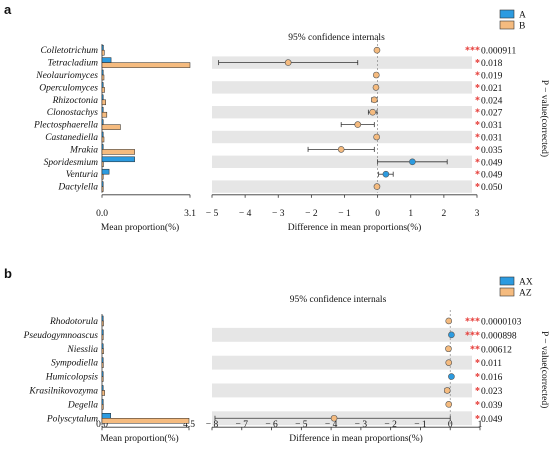  What do you see at coordinates (245, 214) in the screenshot?
I see `panel-a-right-tick-label: − 4` at bounding box center [245, 214].